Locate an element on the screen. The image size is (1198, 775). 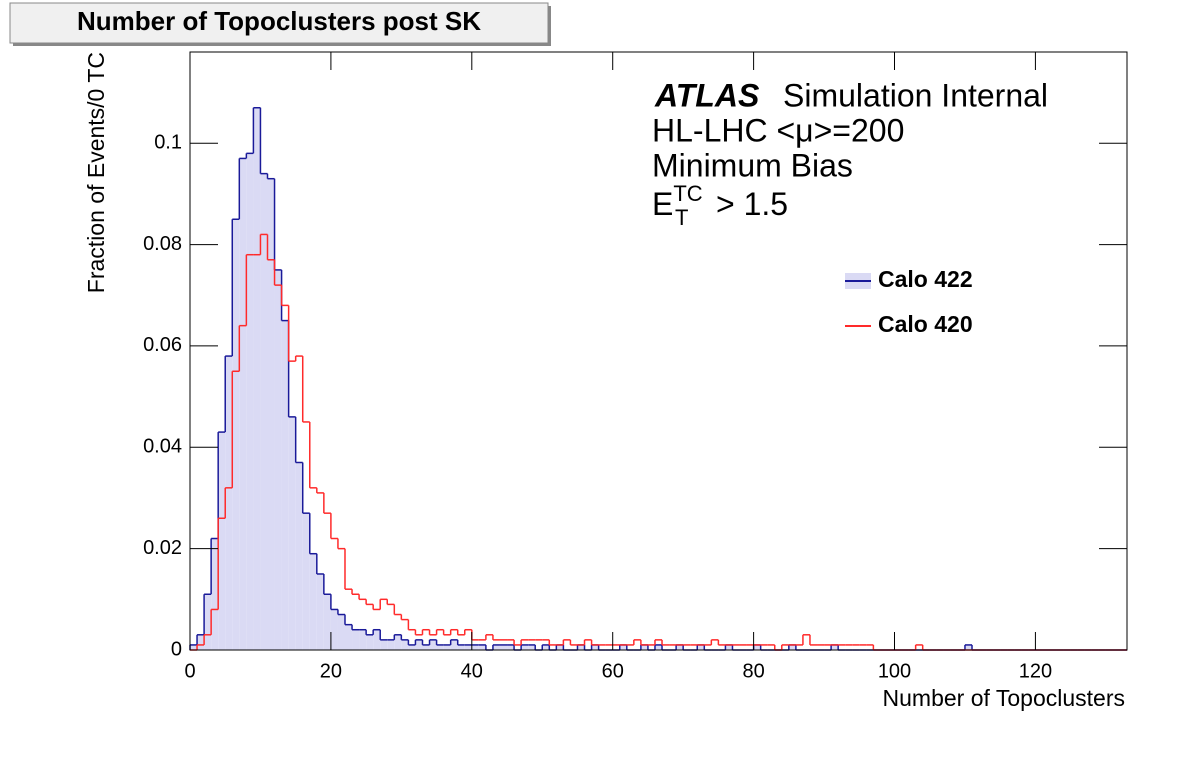
y-tick-label: 0.08 is located at coordinates (162, 244).